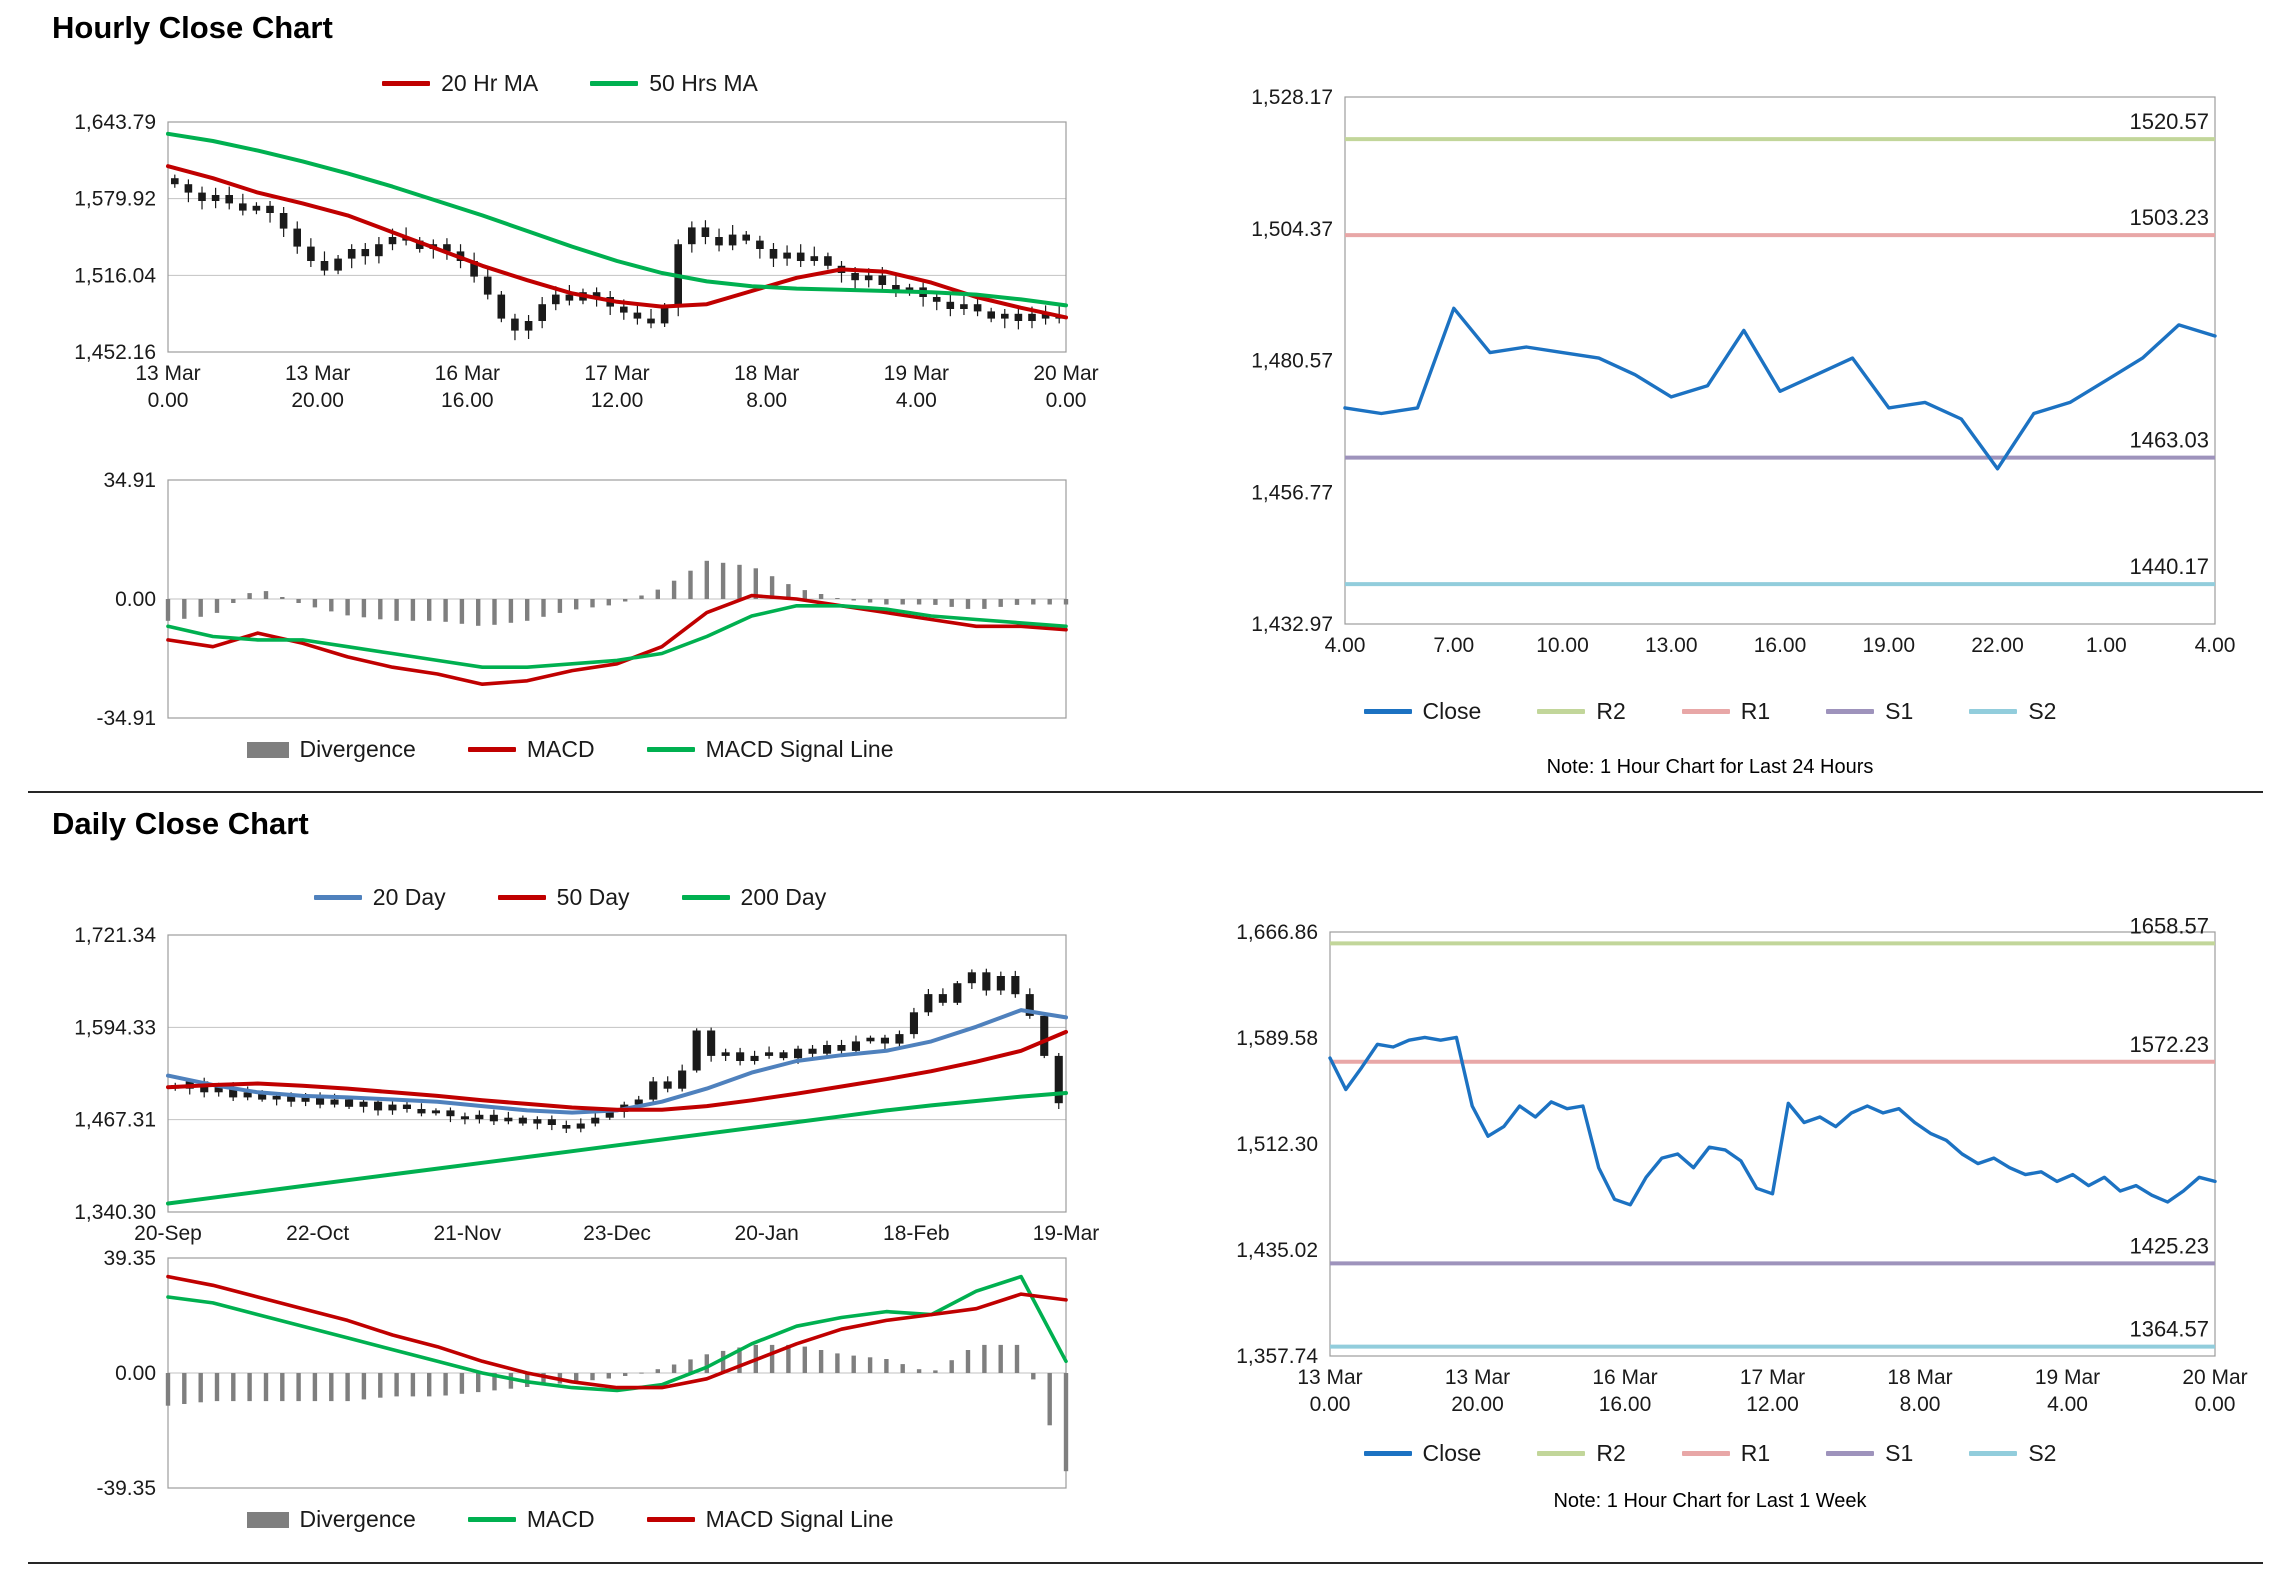 This screenshot has width=2291, height=1577. I want to click on hourly-macd-legend: Divergence MACD MACD Signal Line, so click(570, 749).